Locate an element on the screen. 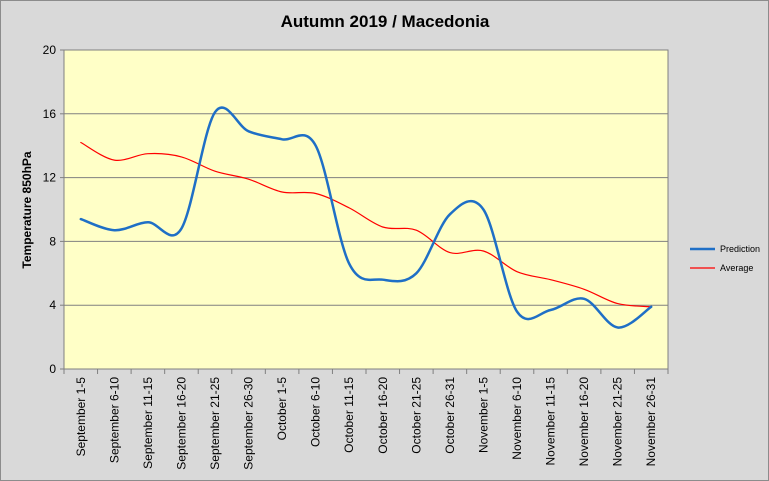 The width and height of the screenshot is (769, 481). y-tick-label: 16 is located at coordinates (50, 114).